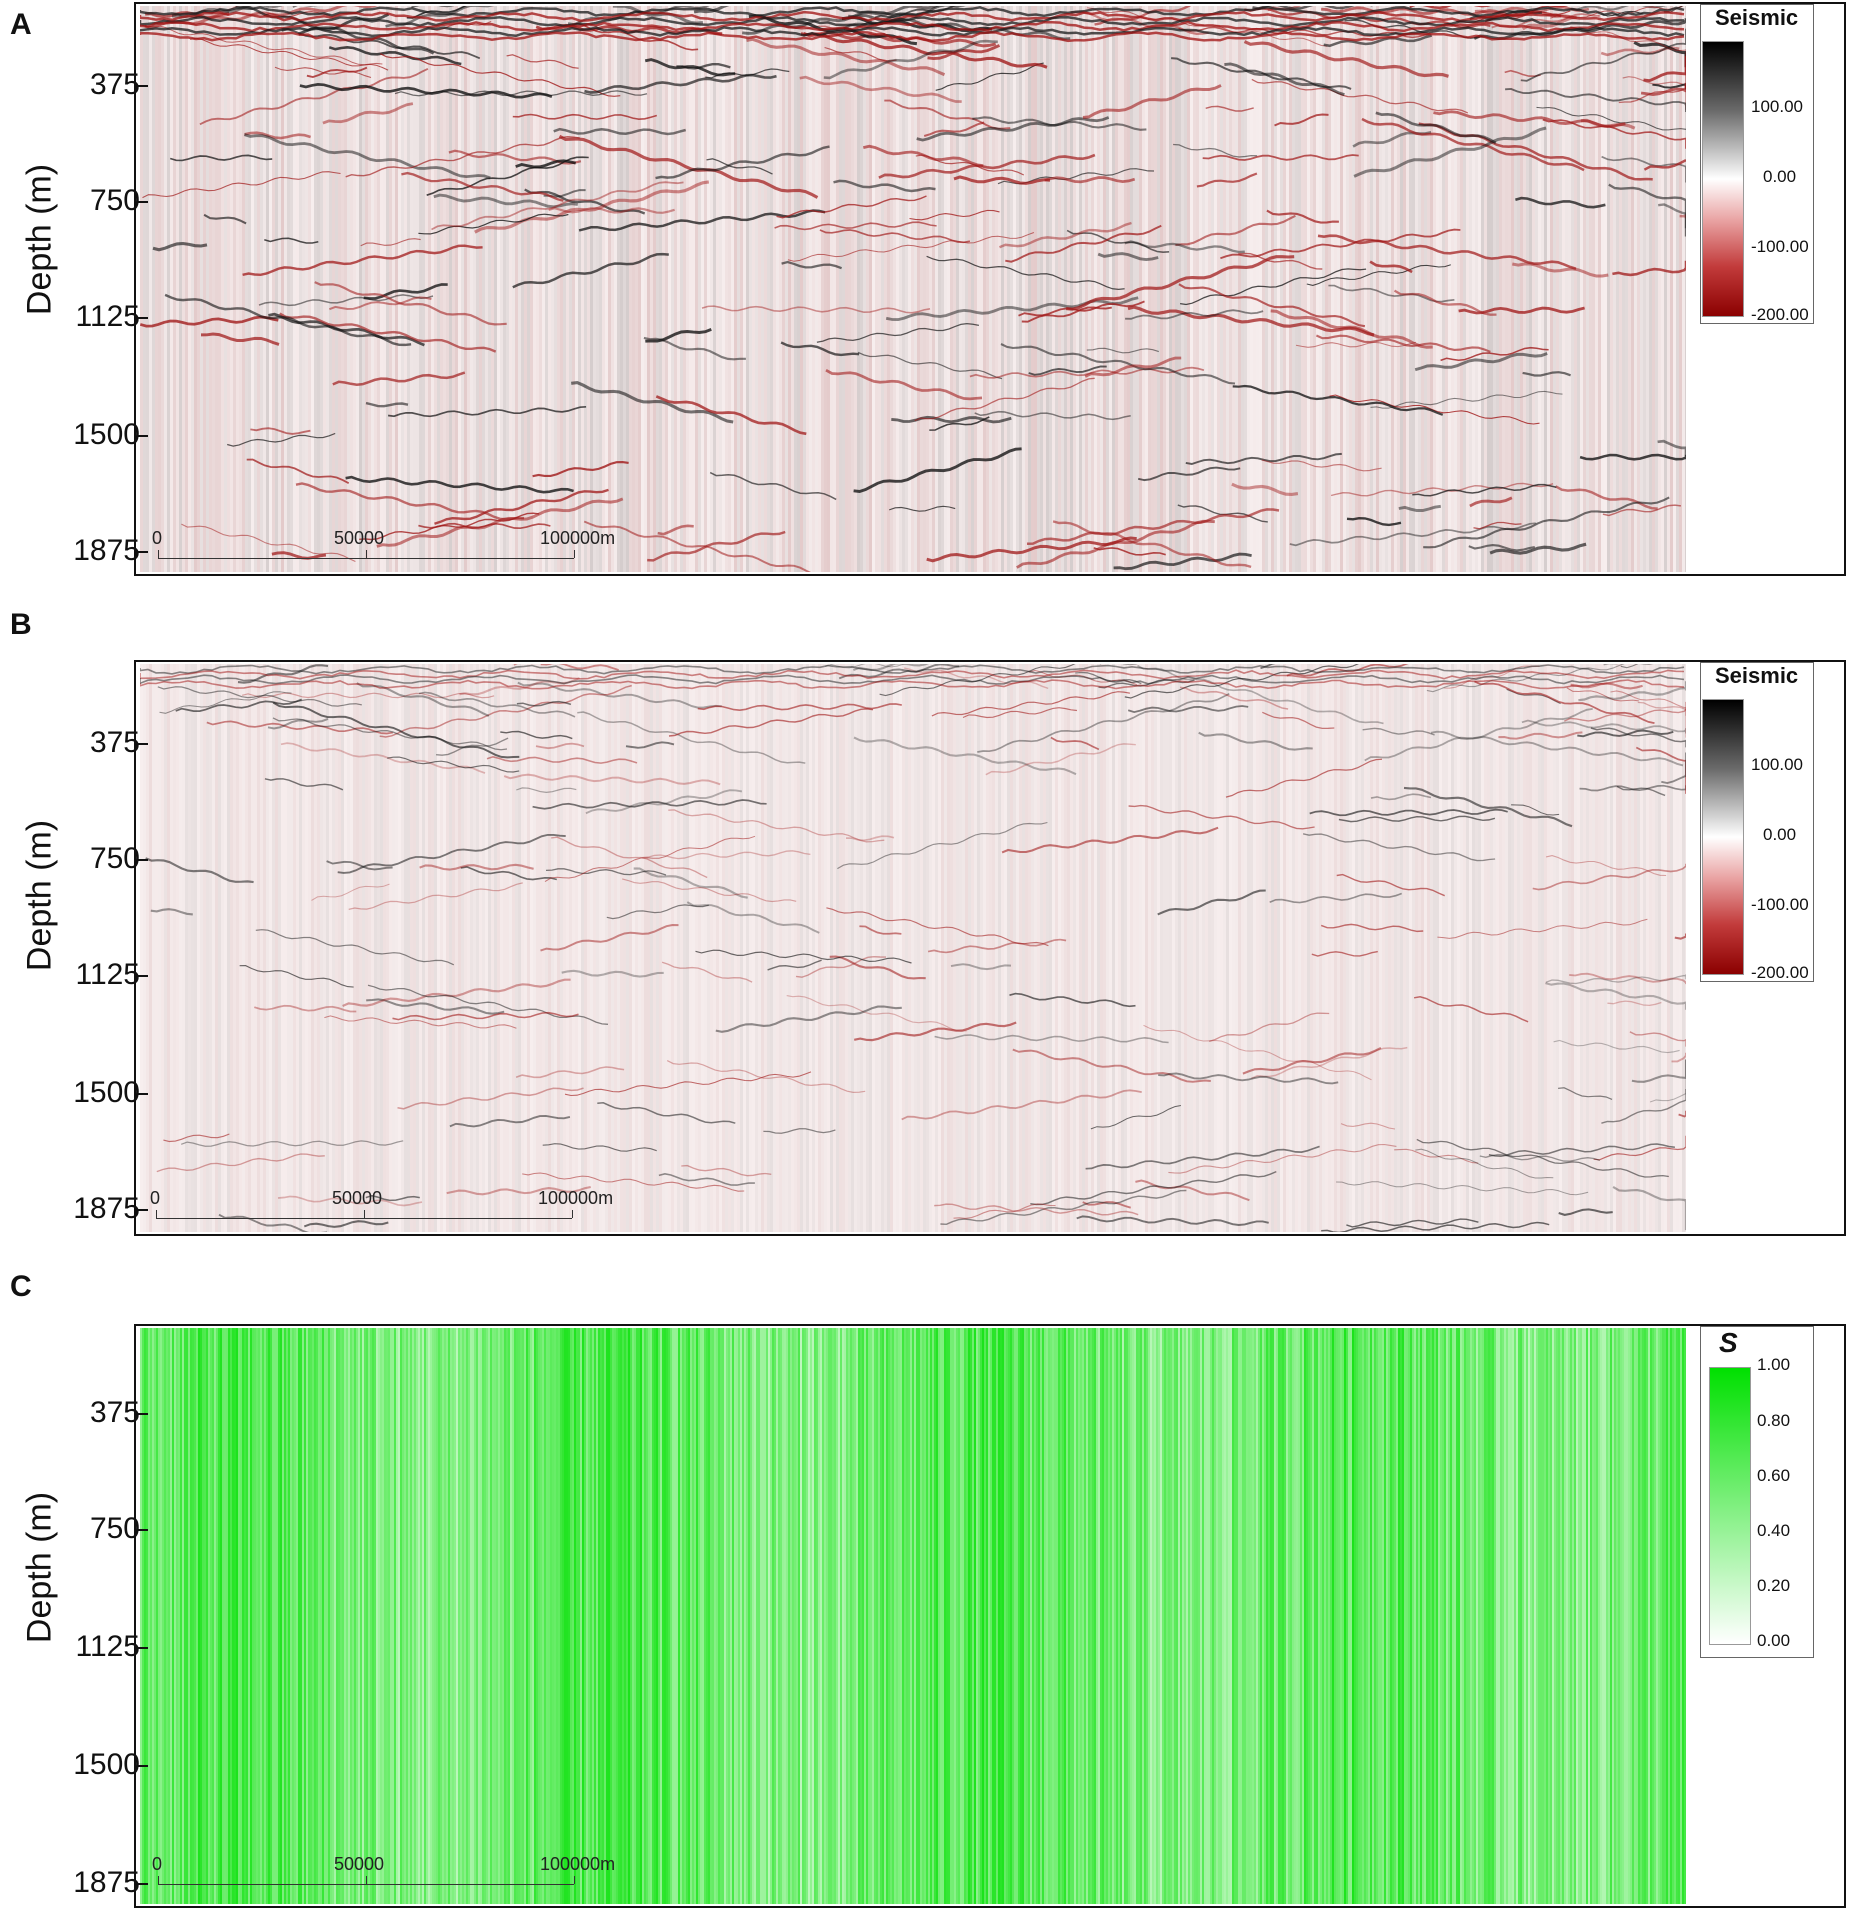 The image size is (1850, 1917). What do you see at coordinates (143, 744) in the screenshot?
I see `y-tick-mark` at bounding box center [143, 744].